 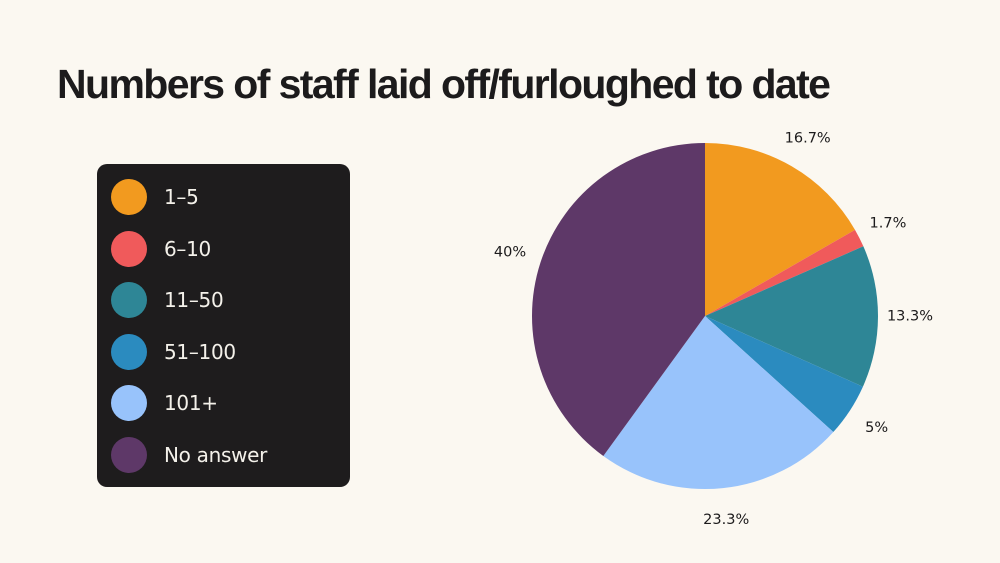 I want to click on legend-item: 1–5, so click(x=230, y=197).